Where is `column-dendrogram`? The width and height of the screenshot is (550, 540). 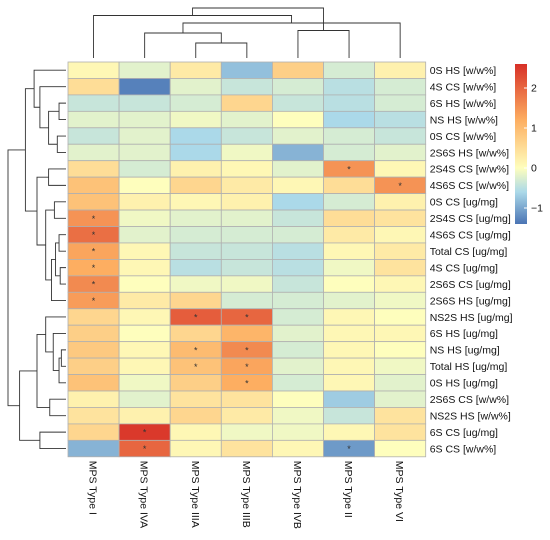
column-dendrogram is located at coordinates (247, 32).